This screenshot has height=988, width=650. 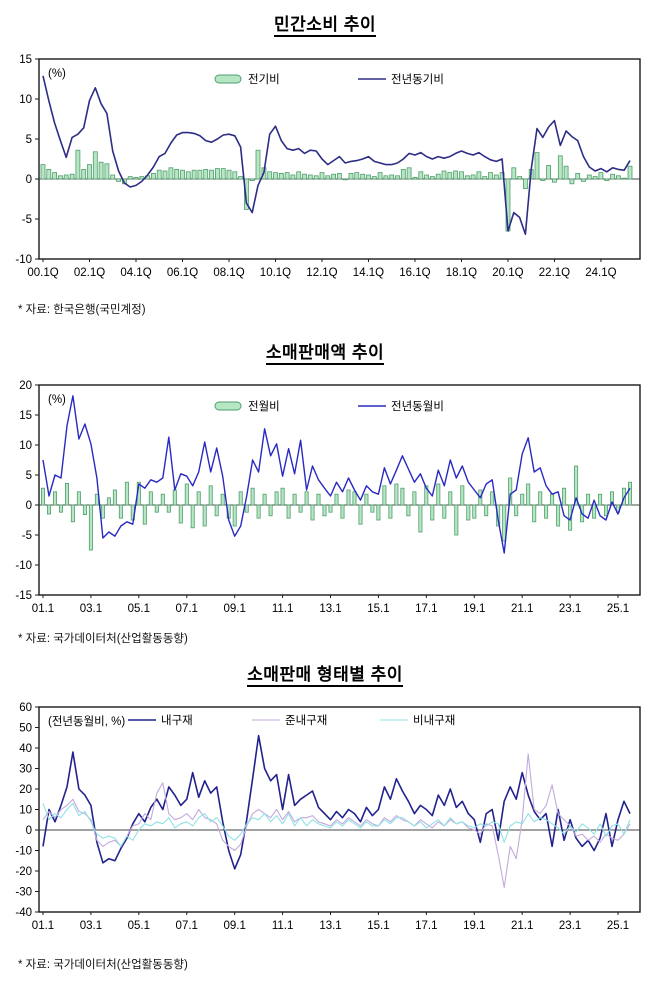 I want to click on bar-series-전기비, so click(x=336, y=190).